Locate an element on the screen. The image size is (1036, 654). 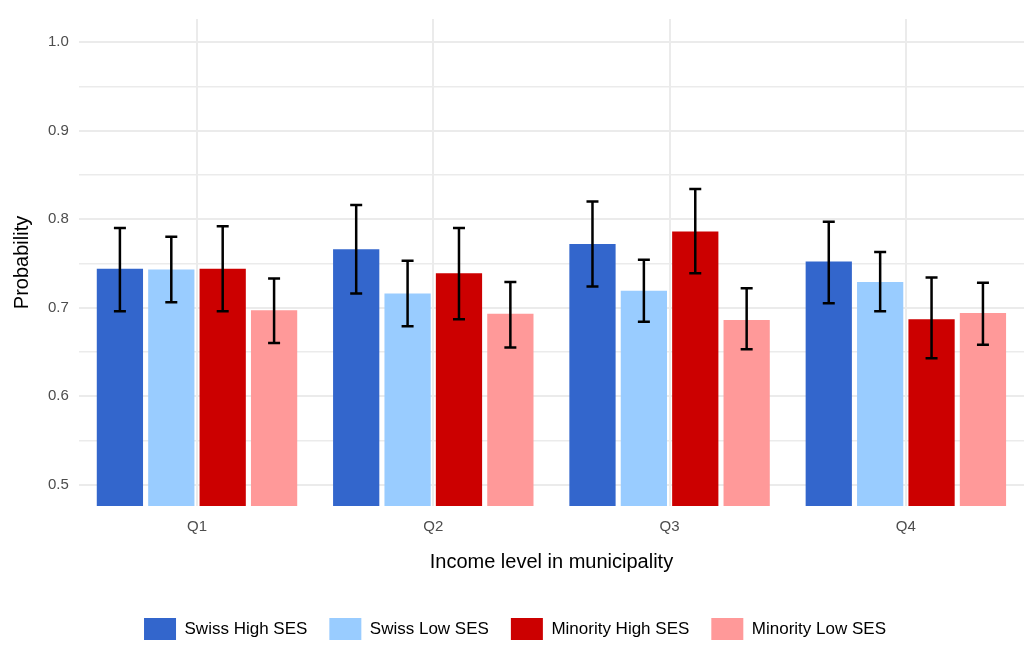
legend-label: Swiss High SES is located at coordinates (246, 628).